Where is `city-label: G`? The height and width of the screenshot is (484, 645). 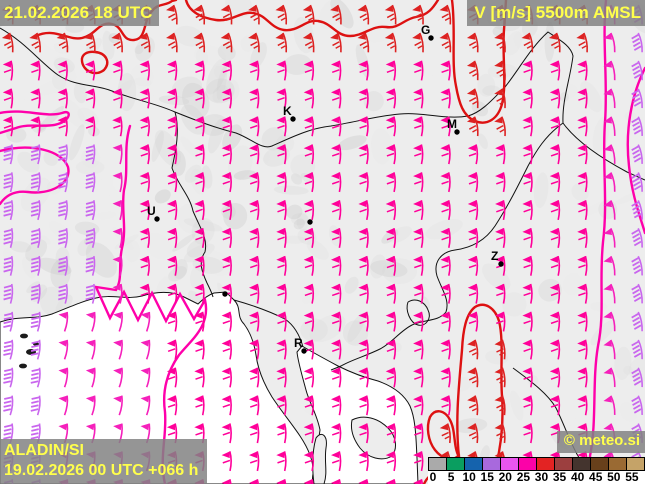 city-label: G is located at coordinates (425, 30).